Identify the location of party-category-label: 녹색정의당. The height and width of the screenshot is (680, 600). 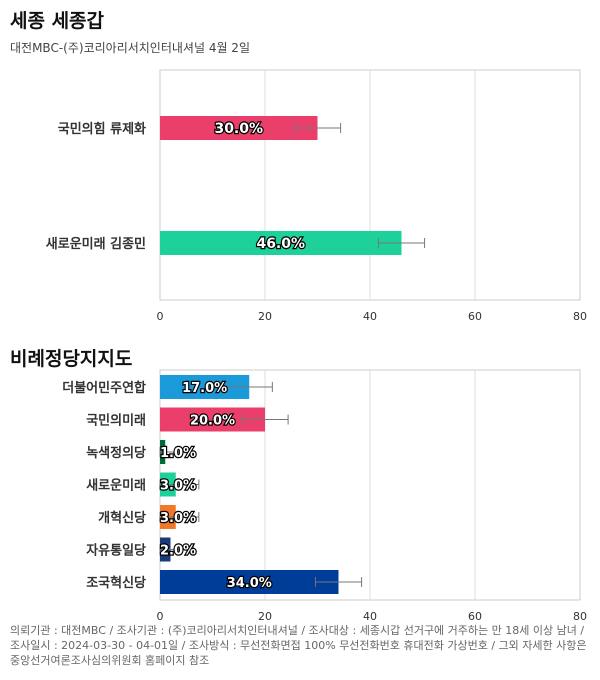
(116, 453).